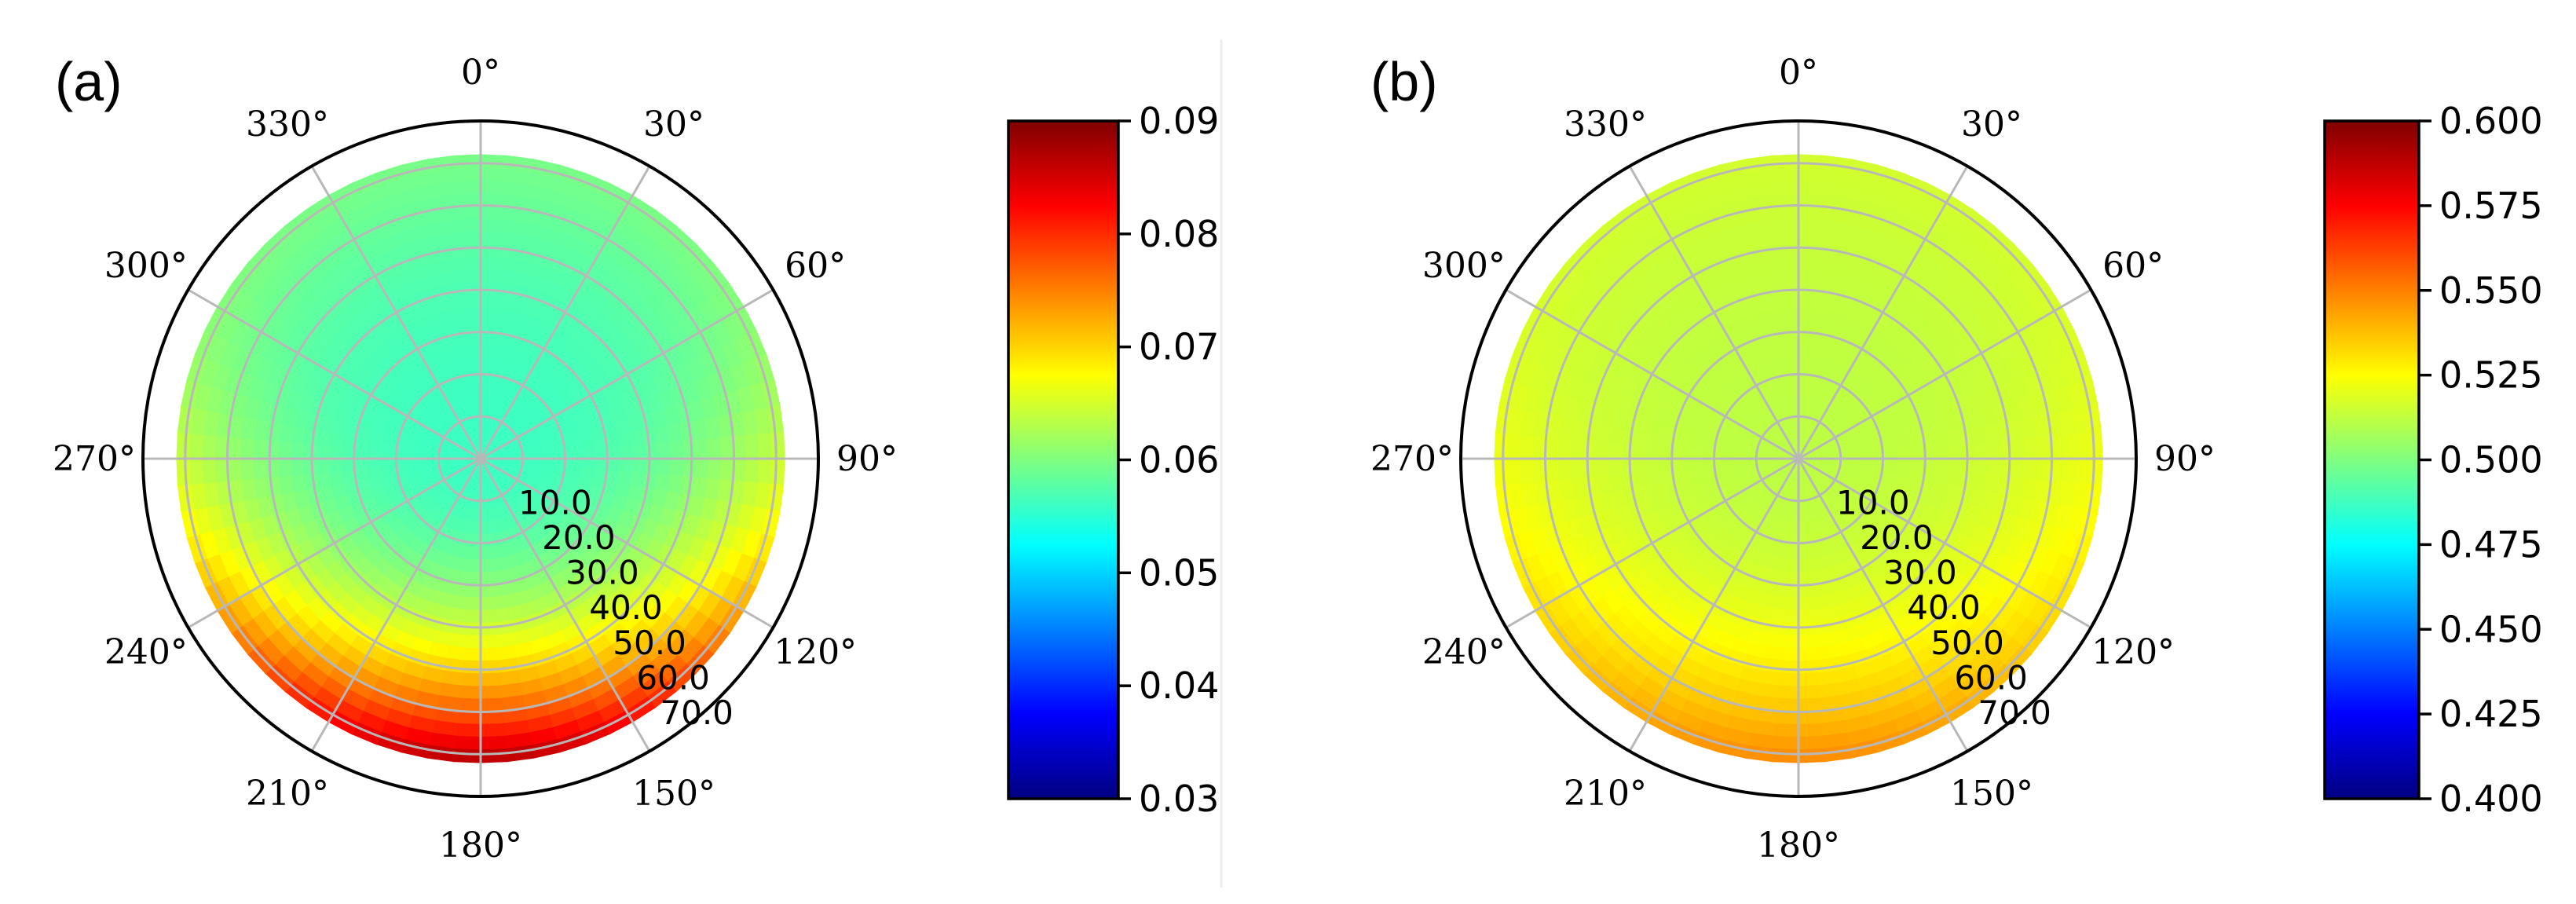 Image resolution: width=2576 pixels, height=904 pixels. I want to click on colorbar-tick-label: 0.06, so click(1179, 460).